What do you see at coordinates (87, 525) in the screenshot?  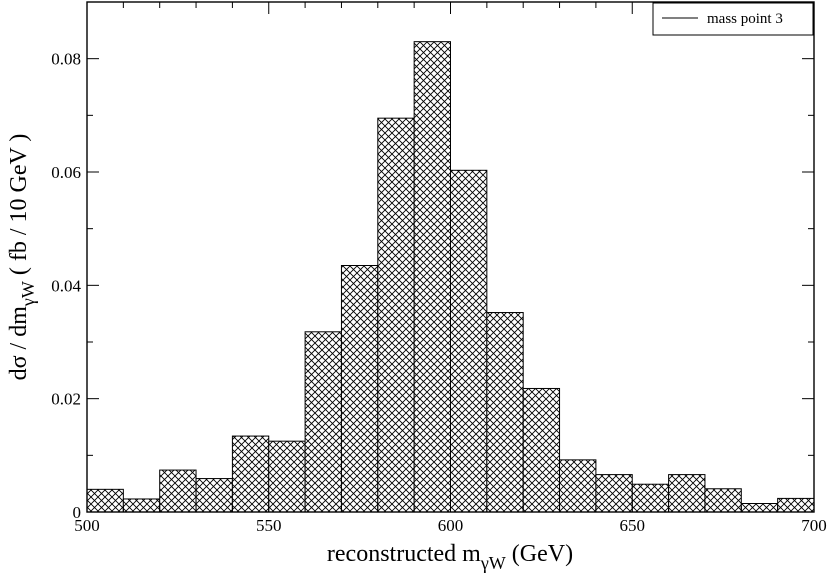 I see `x-tick-label: 500` at bounding box center [87, 525].